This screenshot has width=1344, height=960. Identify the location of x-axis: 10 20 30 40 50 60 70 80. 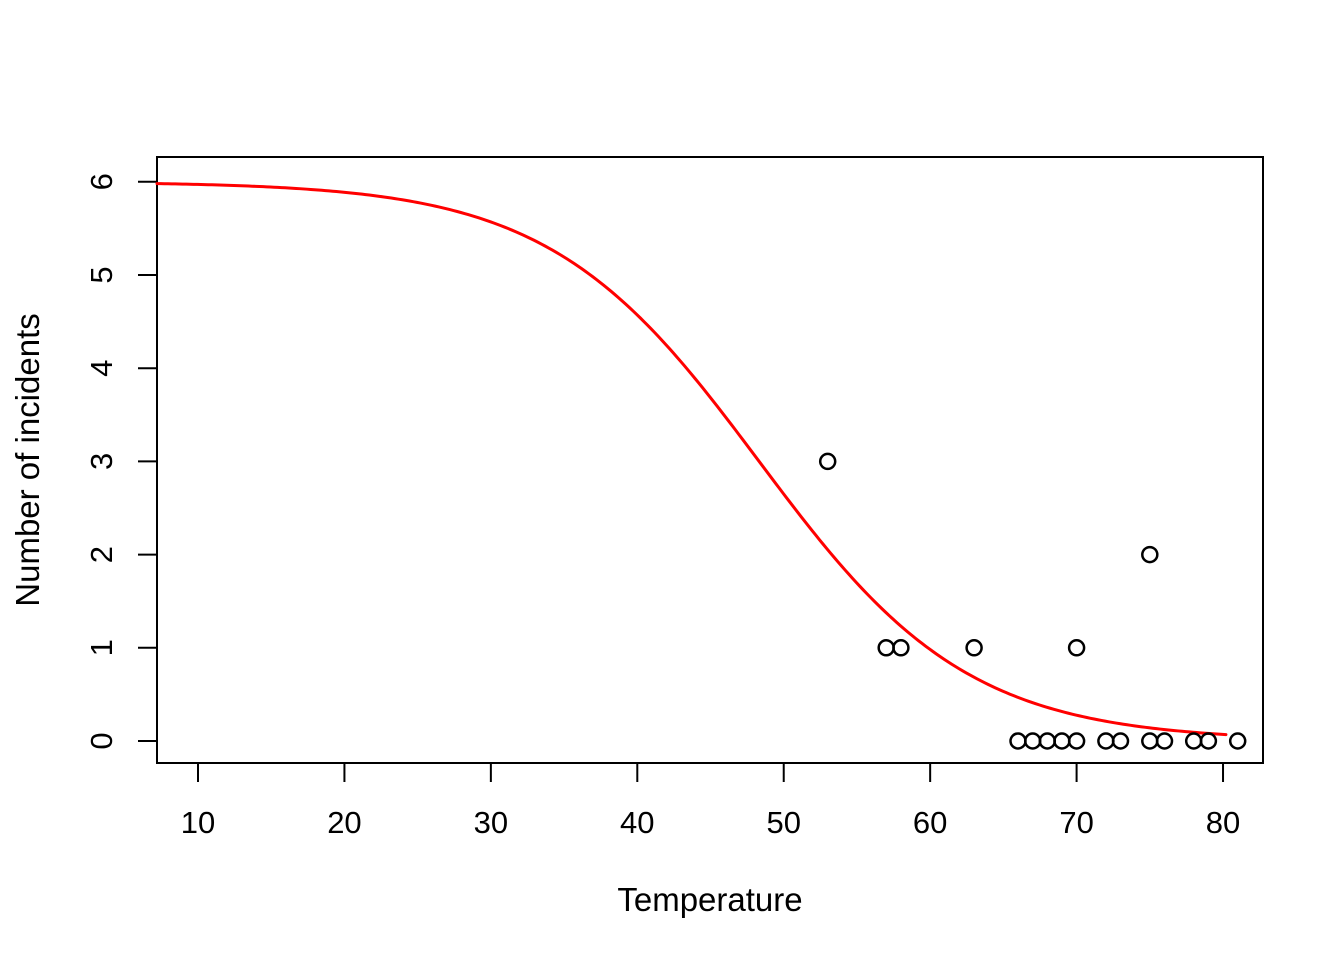
(710, 801).